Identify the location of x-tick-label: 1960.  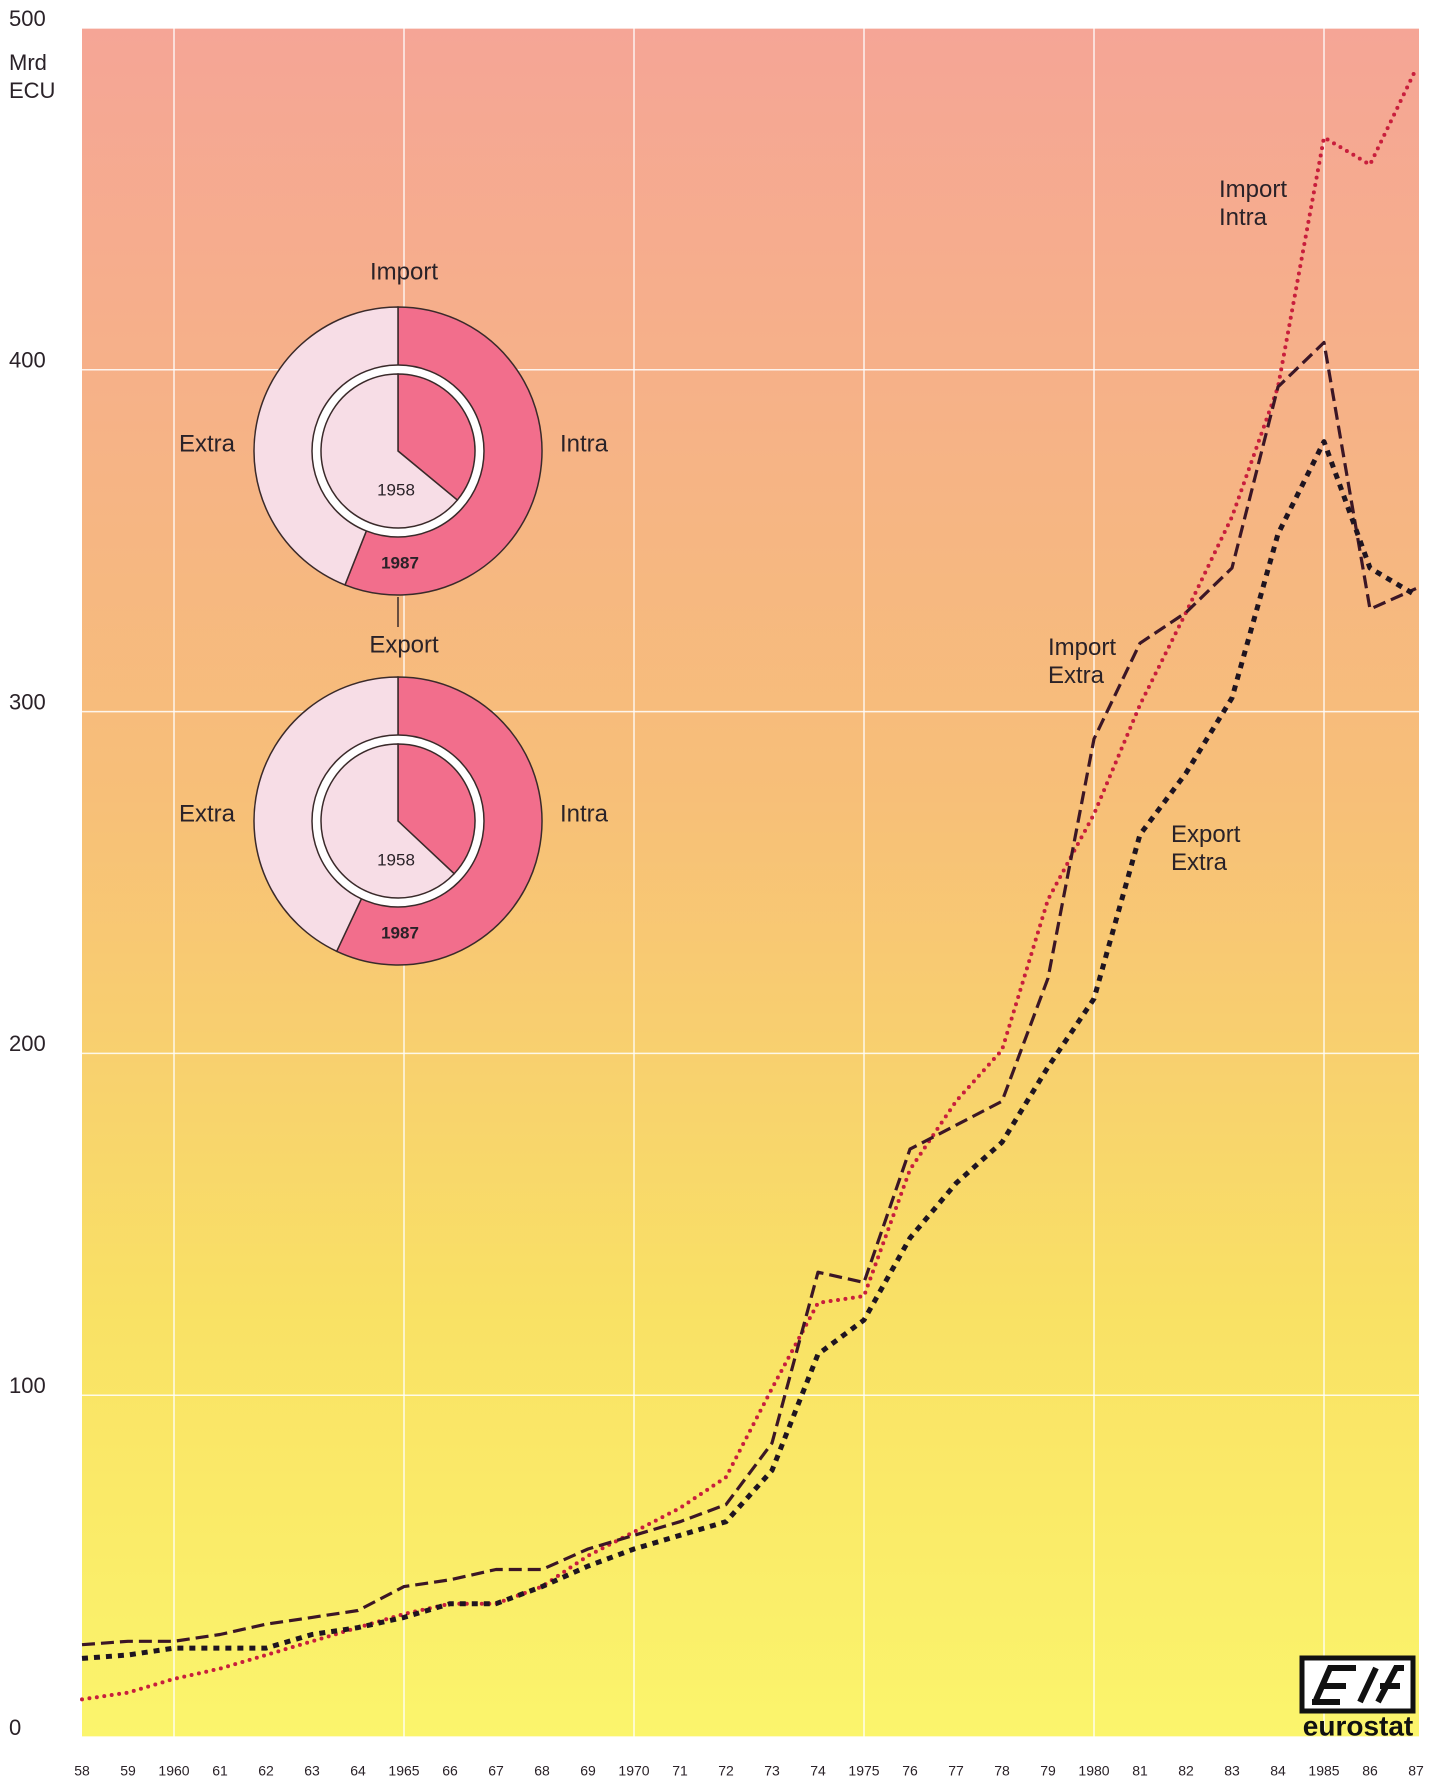
(173, 1771).